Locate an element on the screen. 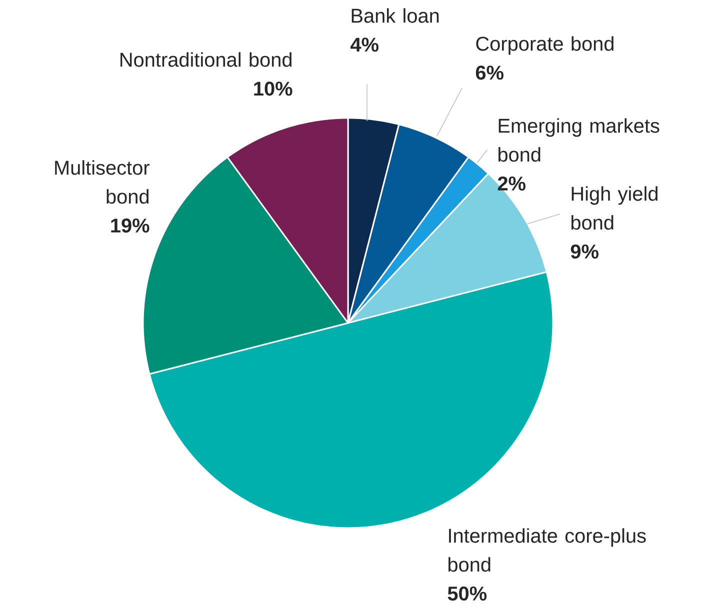 This screenshot has height=609, width=702. slice-label: High yield bond is located at coordinates (614, 208).